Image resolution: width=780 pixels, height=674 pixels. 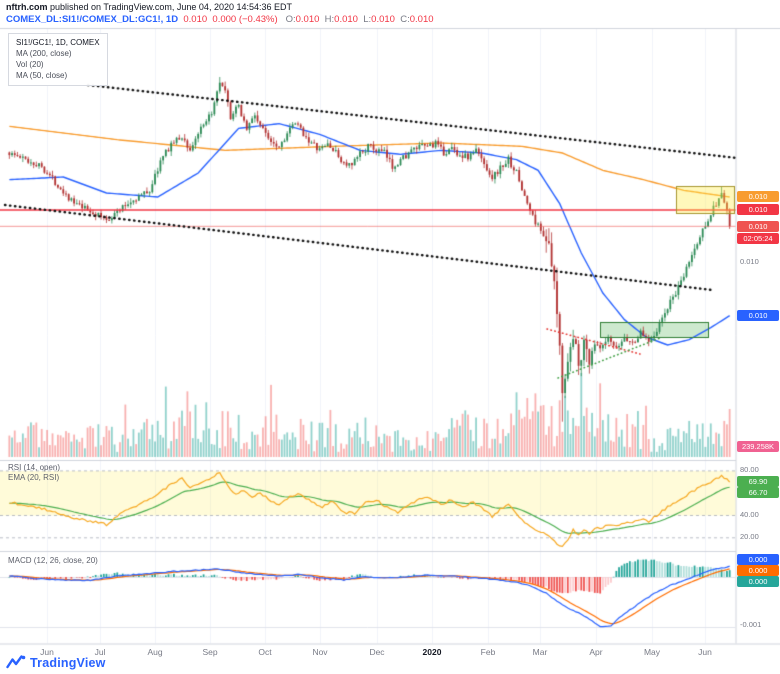 I want to click on axis-value-badge: 69.90, so click(x=758, y=481).